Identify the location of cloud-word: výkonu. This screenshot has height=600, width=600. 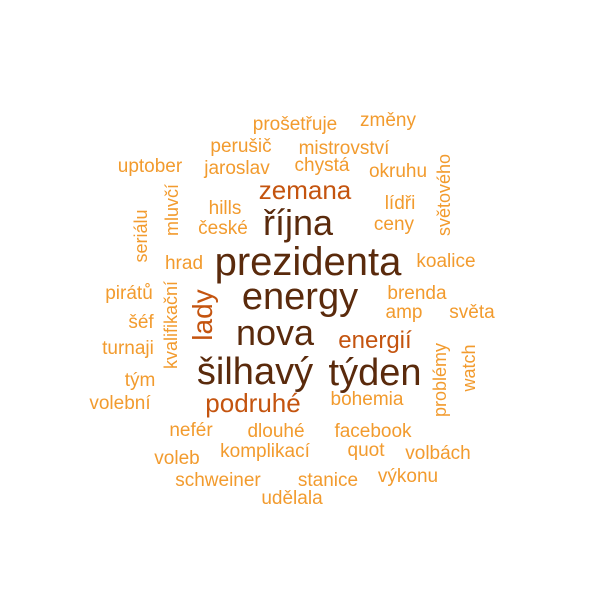
(408, 476).